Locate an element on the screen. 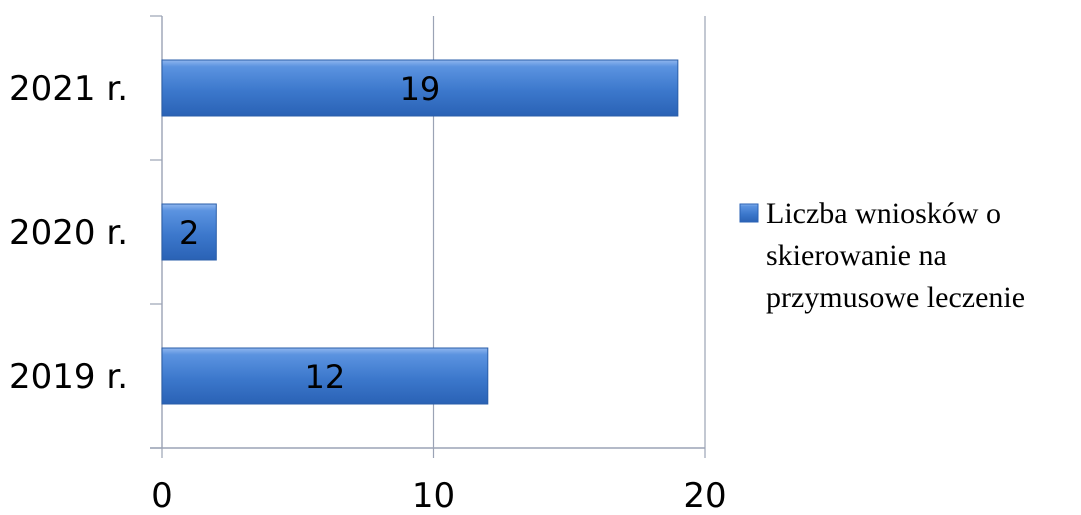 The width and height of the screenshot is (1081, 515). x-tick-label: 20 is located at coordinates (704, 495).